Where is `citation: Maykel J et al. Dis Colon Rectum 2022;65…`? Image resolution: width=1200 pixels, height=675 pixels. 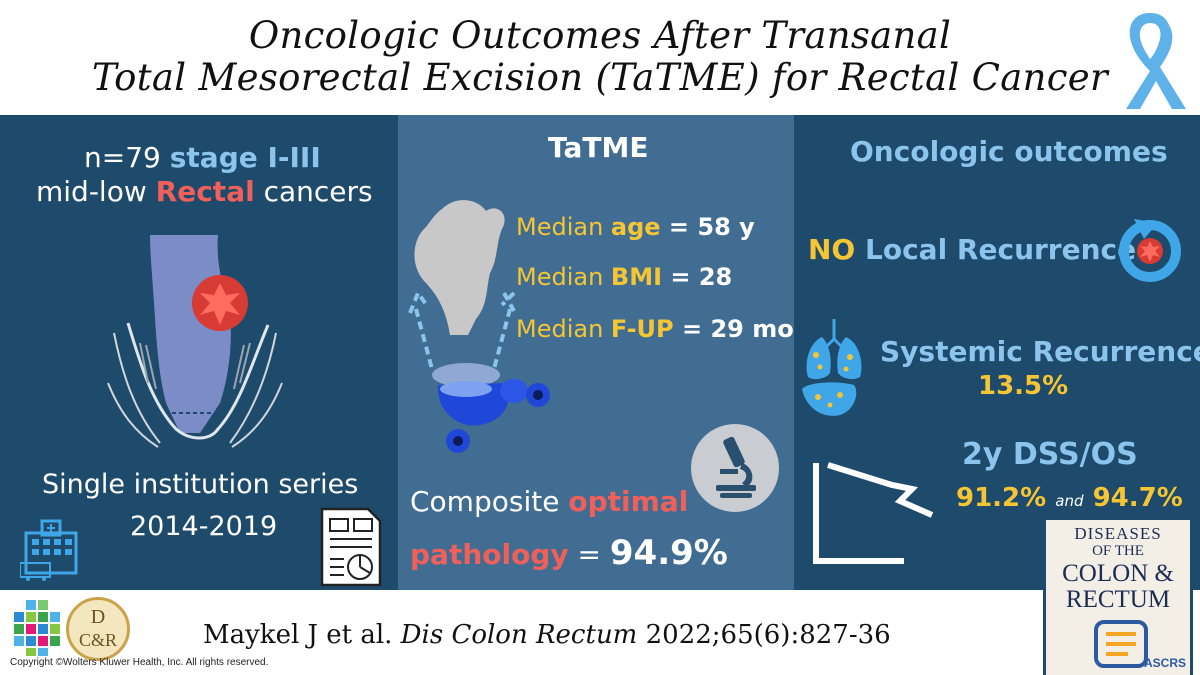 citation: Maykel J et al. Dis Colon Rectum 2022;65… is located at coordinates (547, 635).